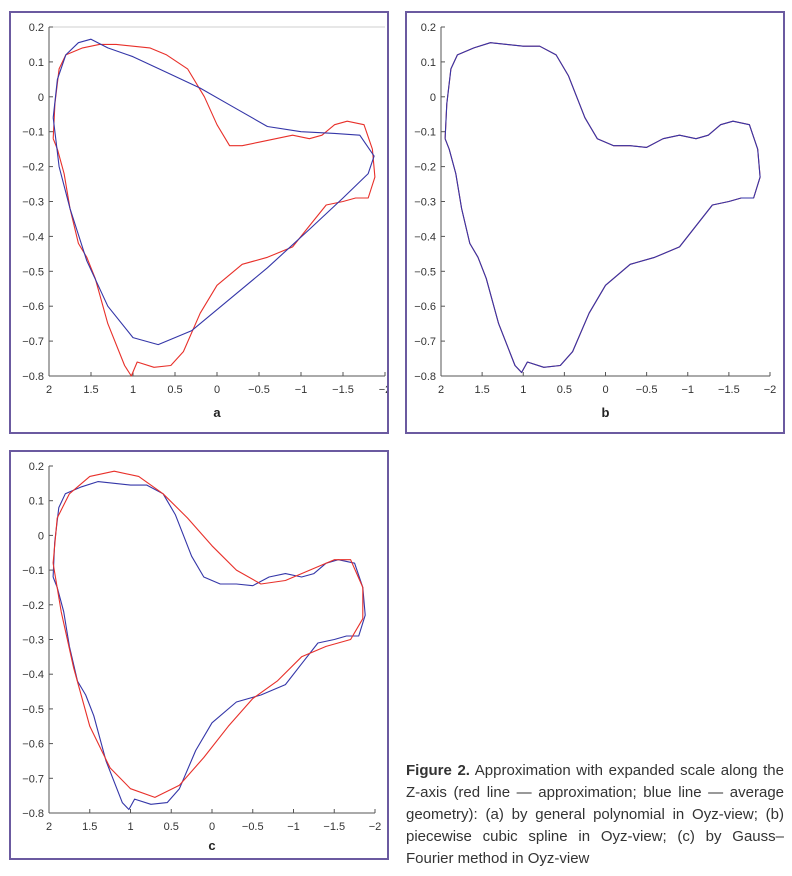  I want to click on series-line-approximation, so click(208, 634).